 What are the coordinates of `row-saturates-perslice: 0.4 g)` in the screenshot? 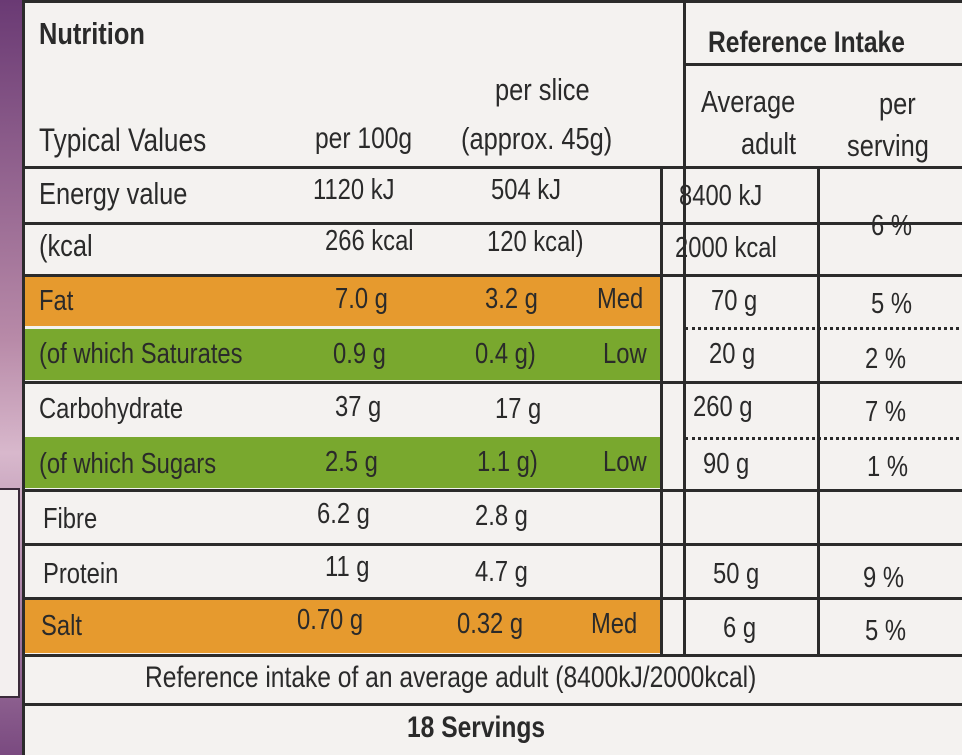 It's located at (505, 354).